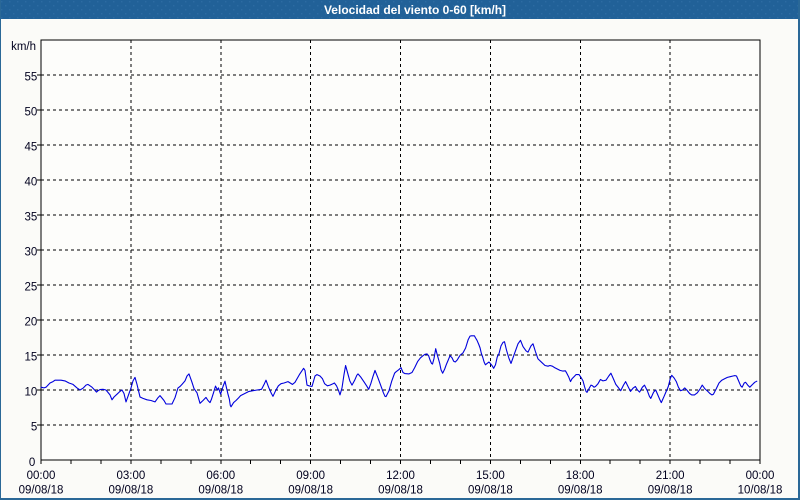 This screenshot has width=800, height=500. Describe the element at coordinates (310, 476) in the screenshot. I see `svg-text: 09:00` at that location.